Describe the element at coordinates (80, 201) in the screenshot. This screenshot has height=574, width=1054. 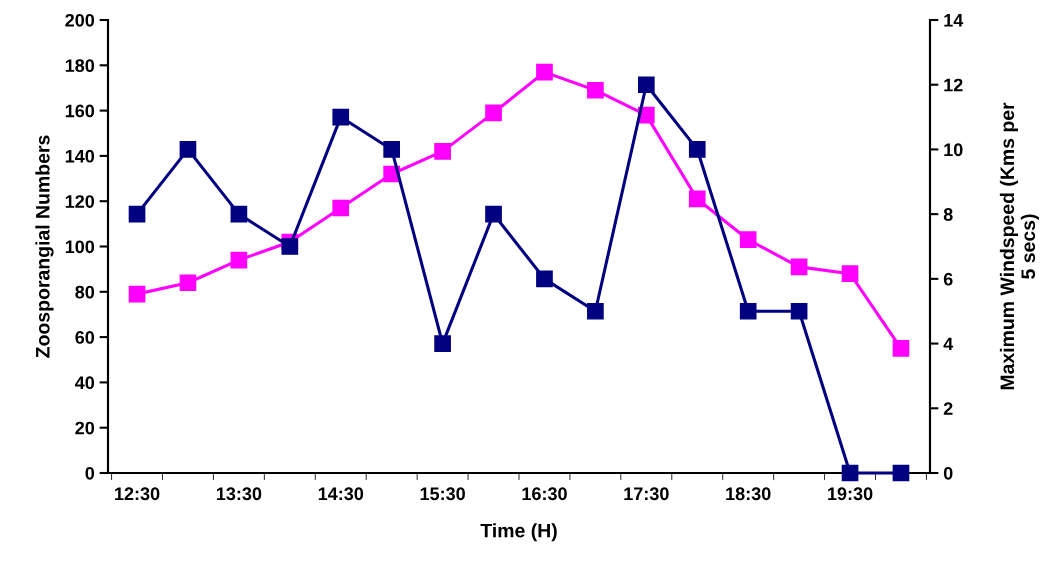
I see `y-tick-label: 120` at that location.